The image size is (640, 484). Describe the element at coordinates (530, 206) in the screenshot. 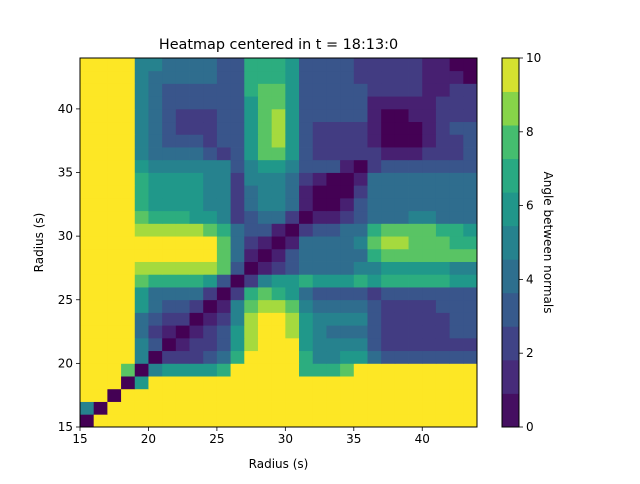

I see `colorbar-tick-label: 6` at that location.